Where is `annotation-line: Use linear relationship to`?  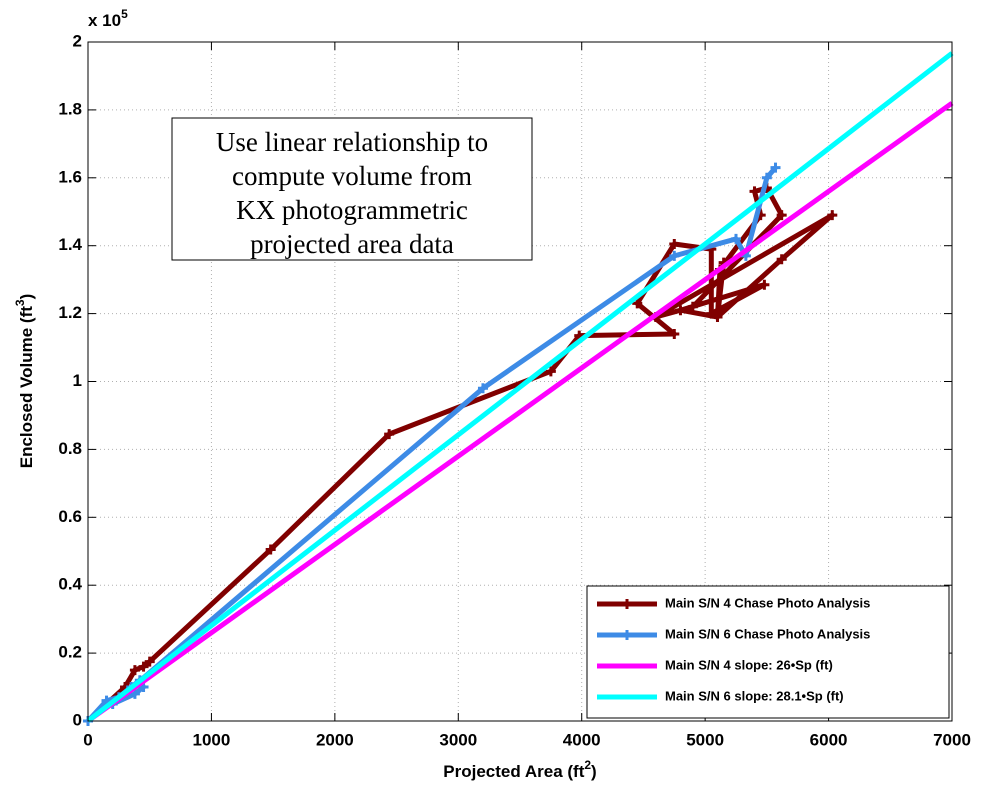
annotation-line: Use linear relationship to is located at coordinates (352, 142).